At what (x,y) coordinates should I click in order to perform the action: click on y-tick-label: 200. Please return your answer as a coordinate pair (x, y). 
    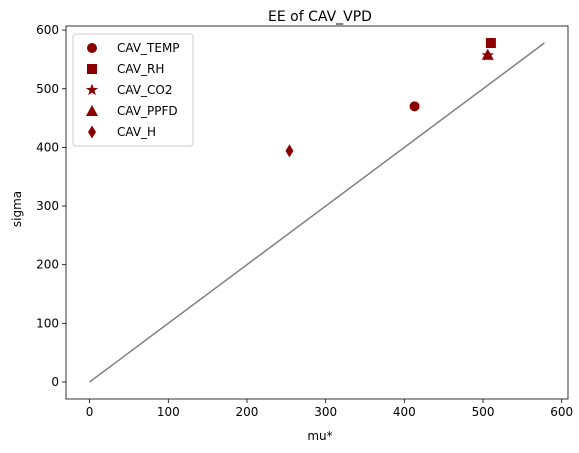
    Looking at the image, I should click on (47, 265).